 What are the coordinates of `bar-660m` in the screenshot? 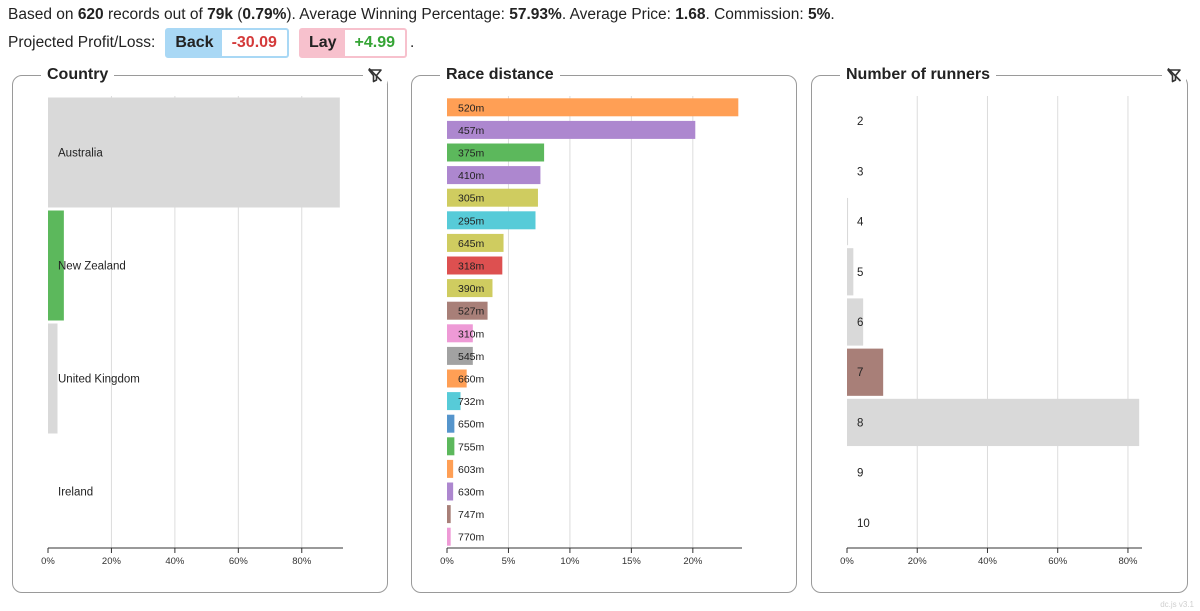 It's located at (457, 378).